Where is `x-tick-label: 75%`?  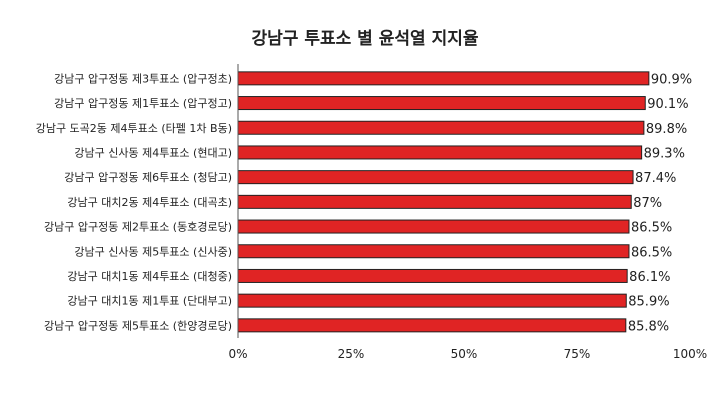
x-tick-label: 75% is located at coordinates (577, 354).